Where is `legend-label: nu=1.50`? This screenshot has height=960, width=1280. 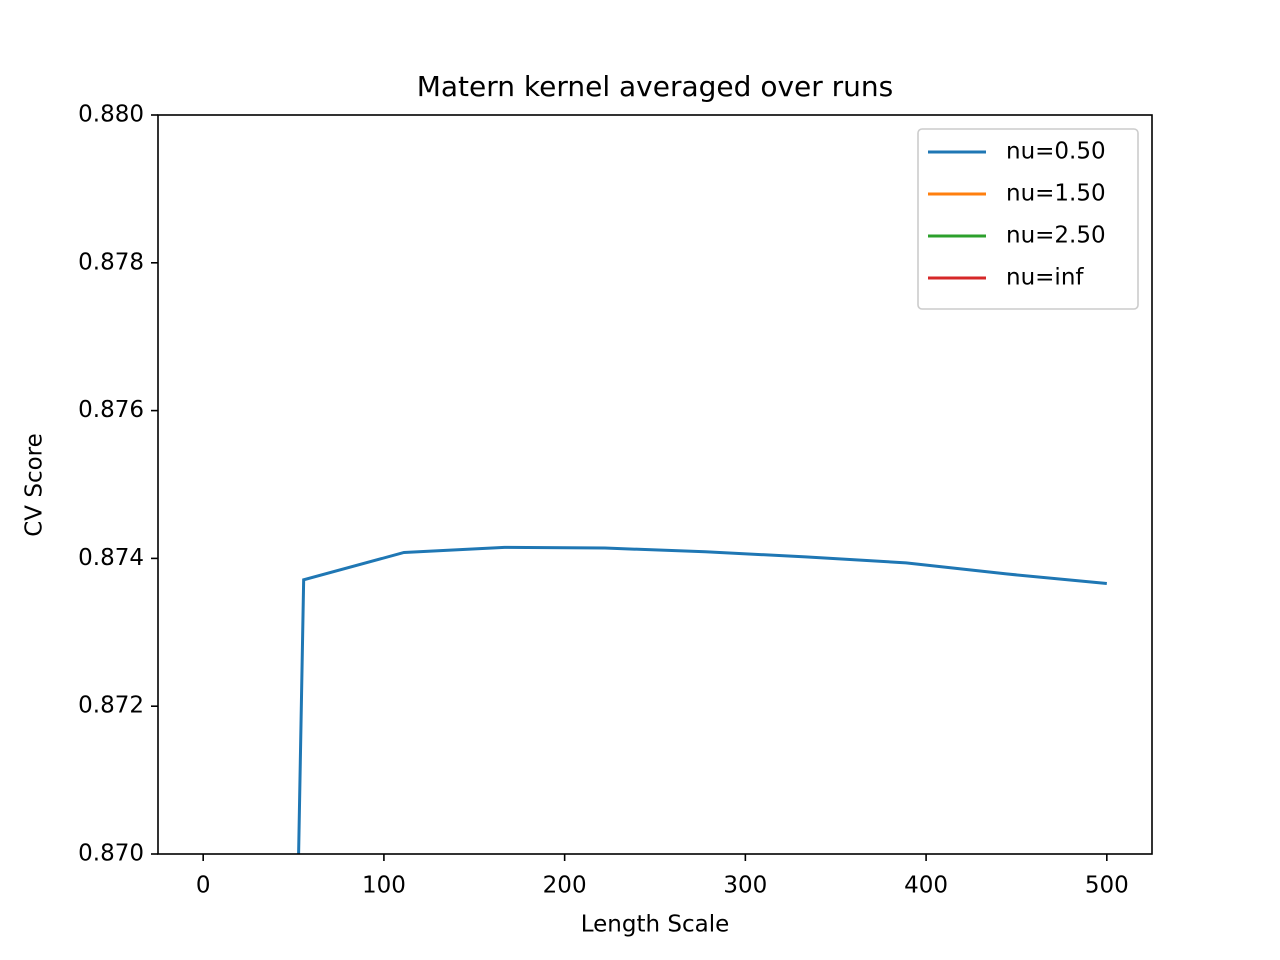 legend-label: nu=1.50 is located at coordinates (1056, 194).